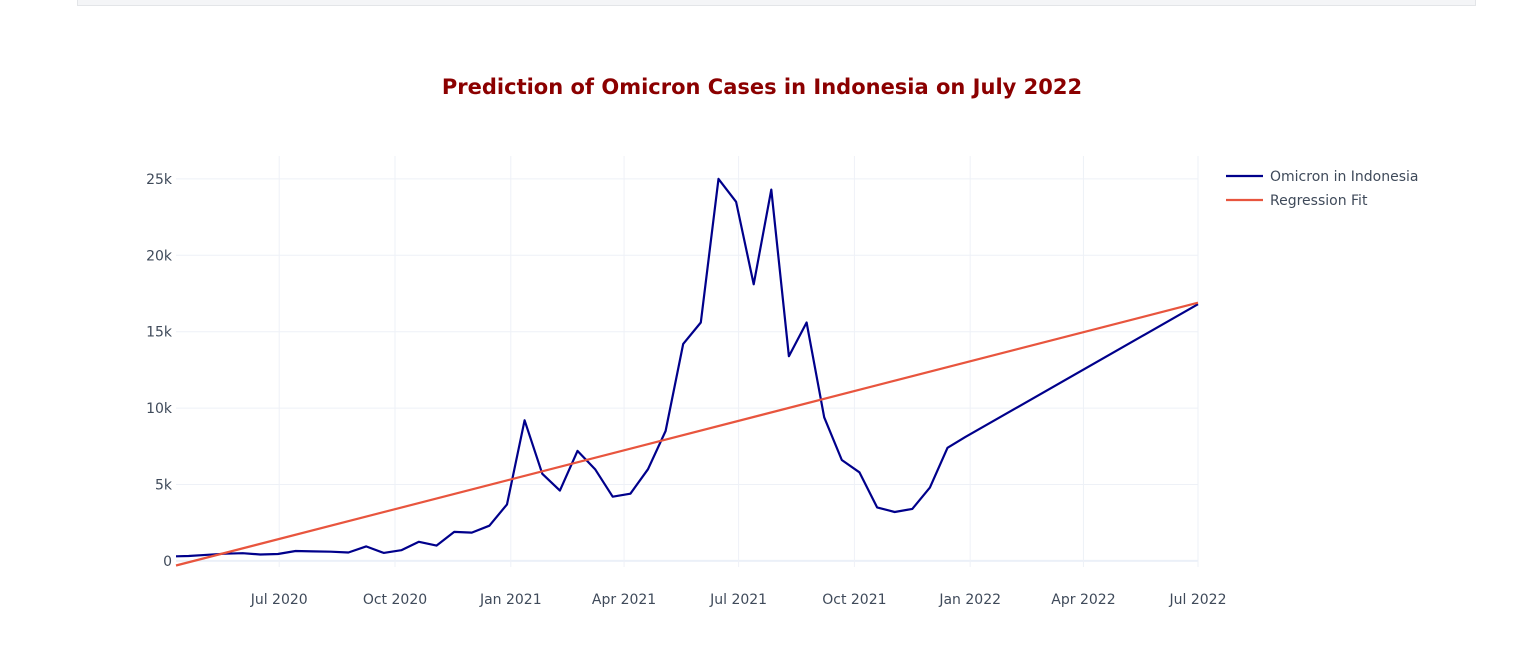 This screenshot has width=1539, height=660. I want to click on legend-item: Regression Fit, so click(1297, 201).